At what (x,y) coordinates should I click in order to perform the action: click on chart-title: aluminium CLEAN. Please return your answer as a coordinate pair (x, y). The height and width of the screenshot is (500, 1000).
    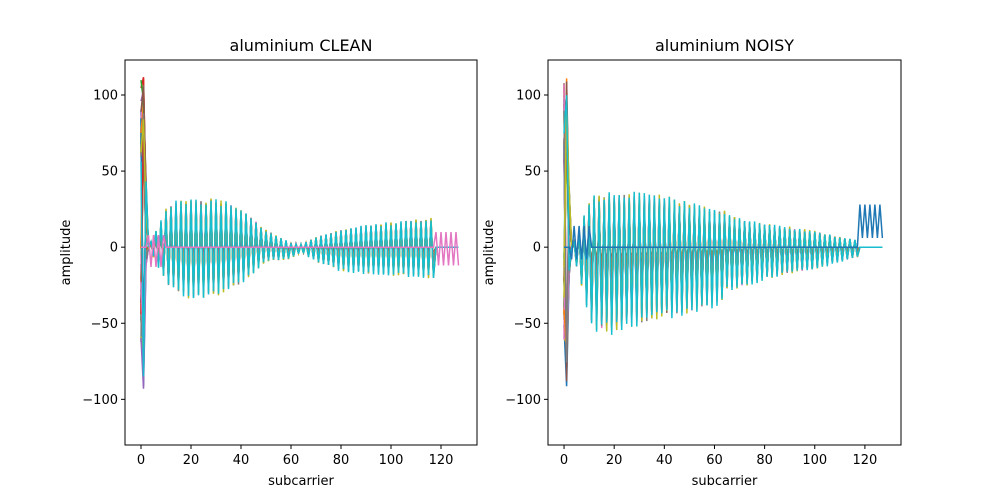
    Looking at the image, I should click on (301, 45).